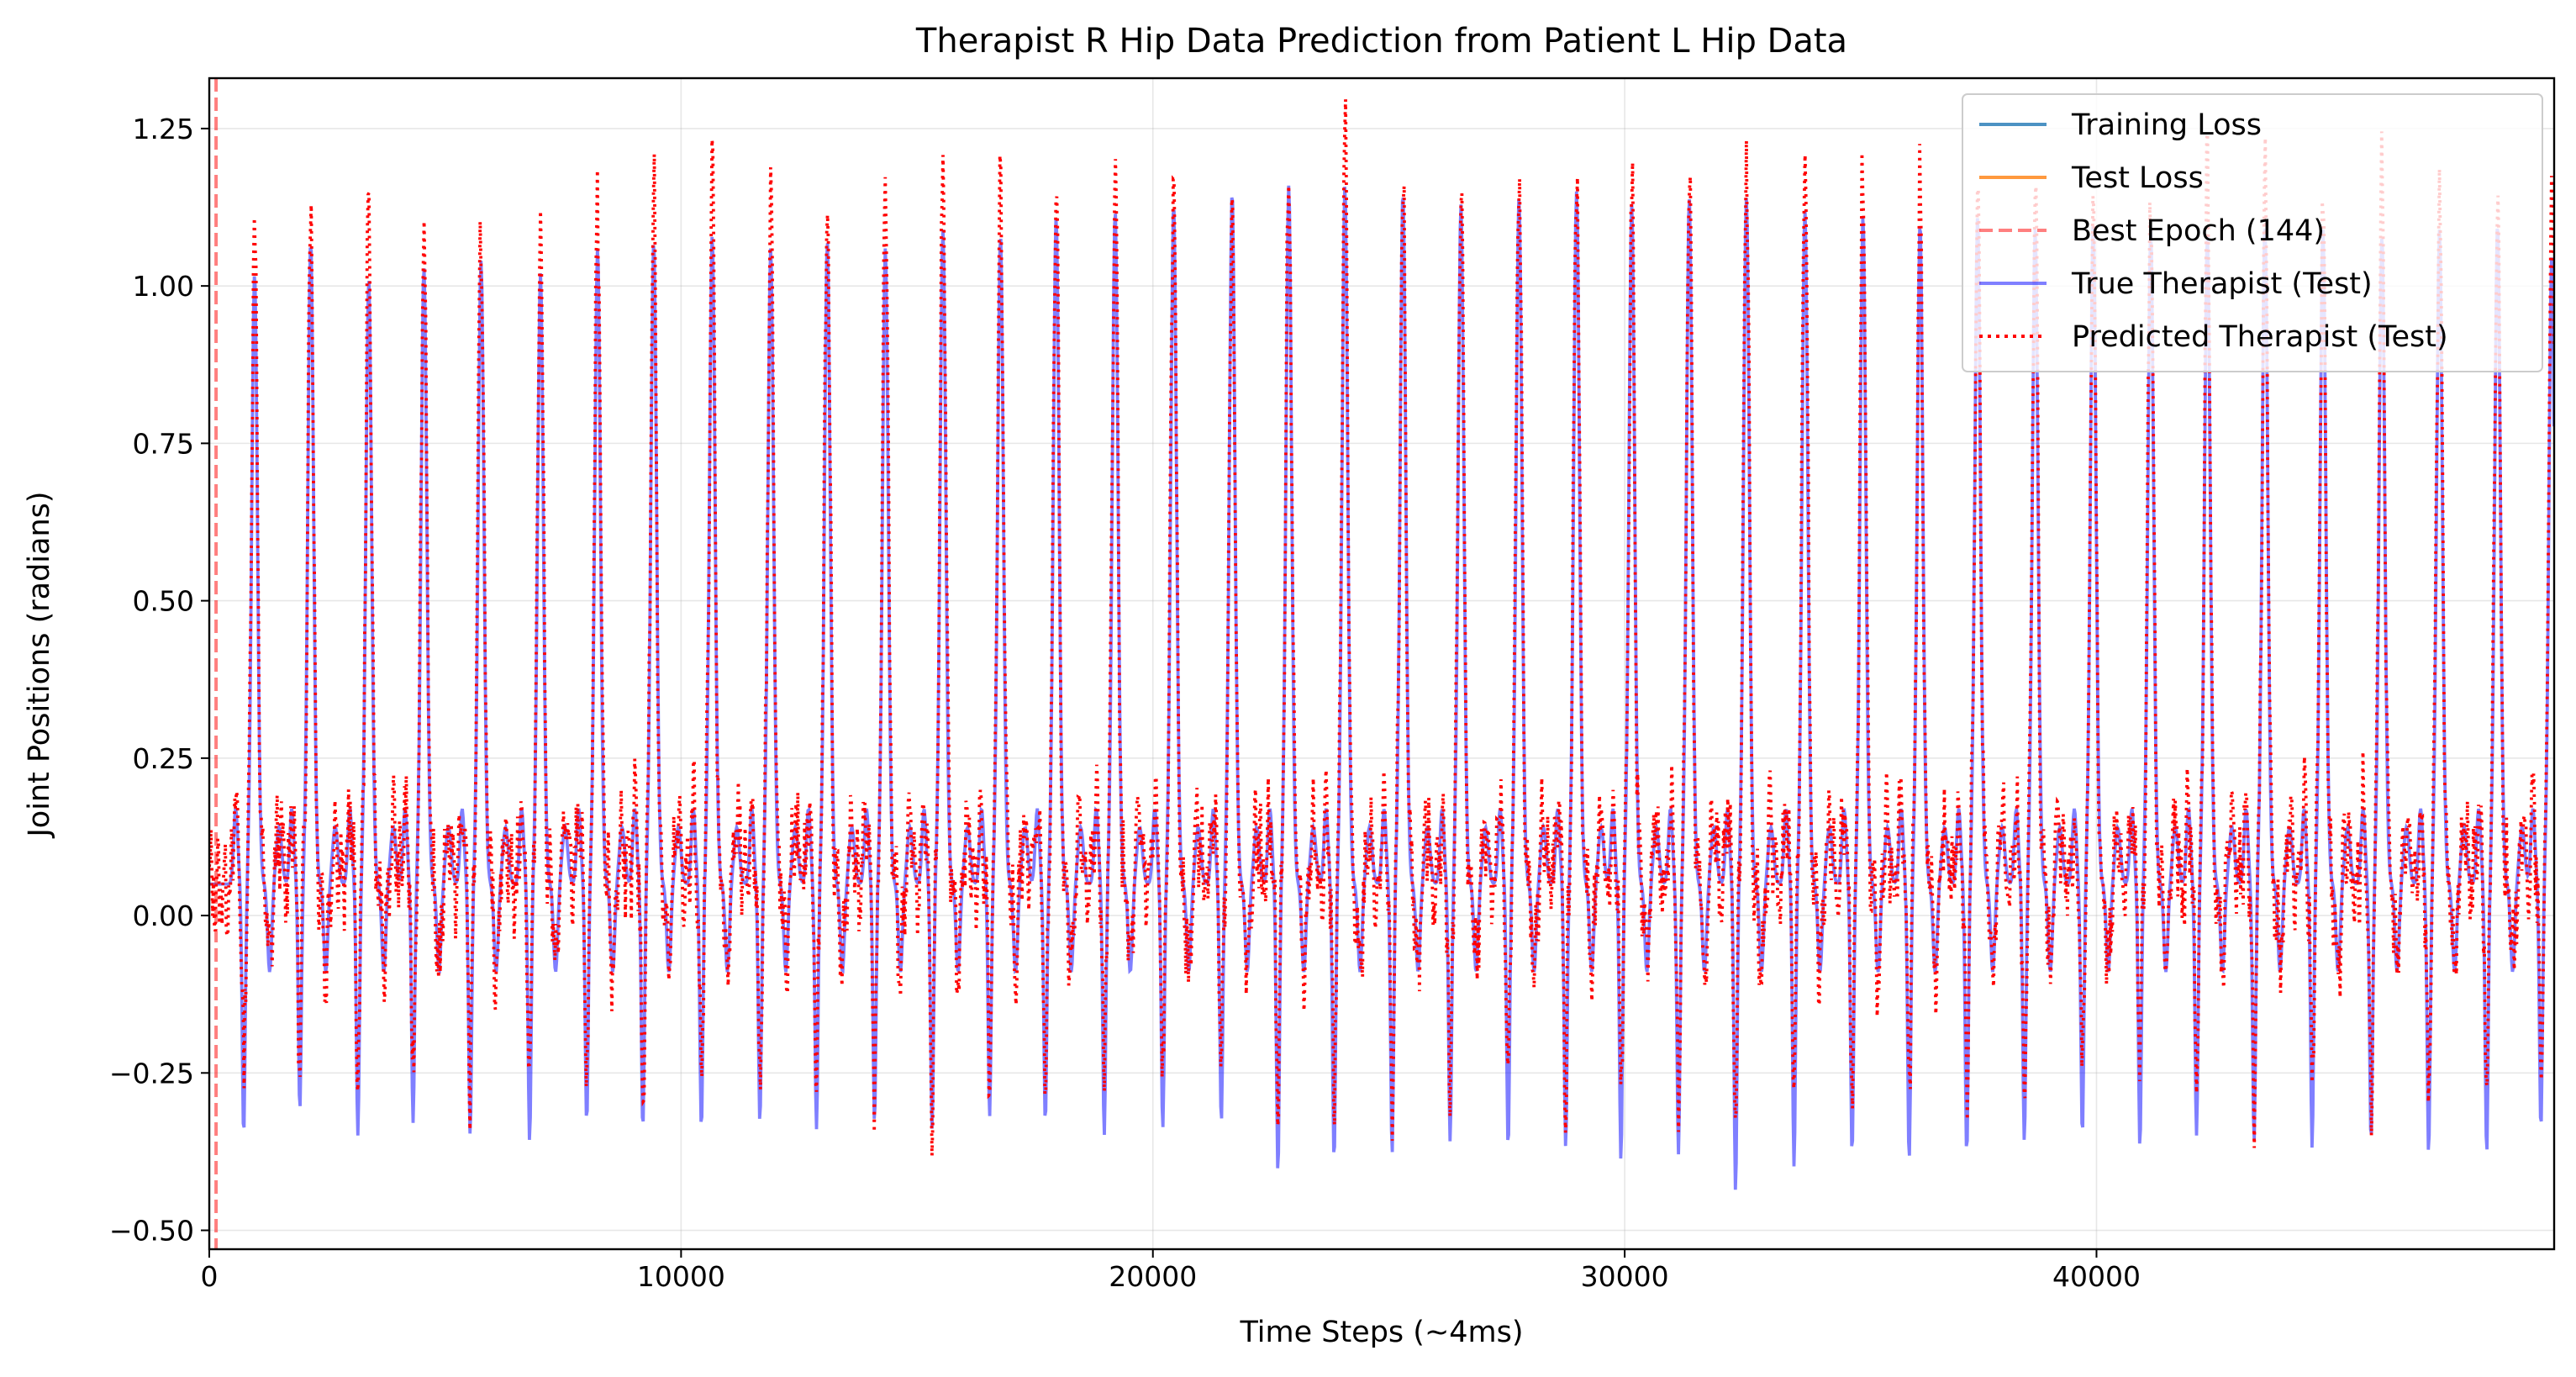  Describe the element at coordinates (210, 1276) in the screenshot. I see `x-tick-label: 0` at that location.